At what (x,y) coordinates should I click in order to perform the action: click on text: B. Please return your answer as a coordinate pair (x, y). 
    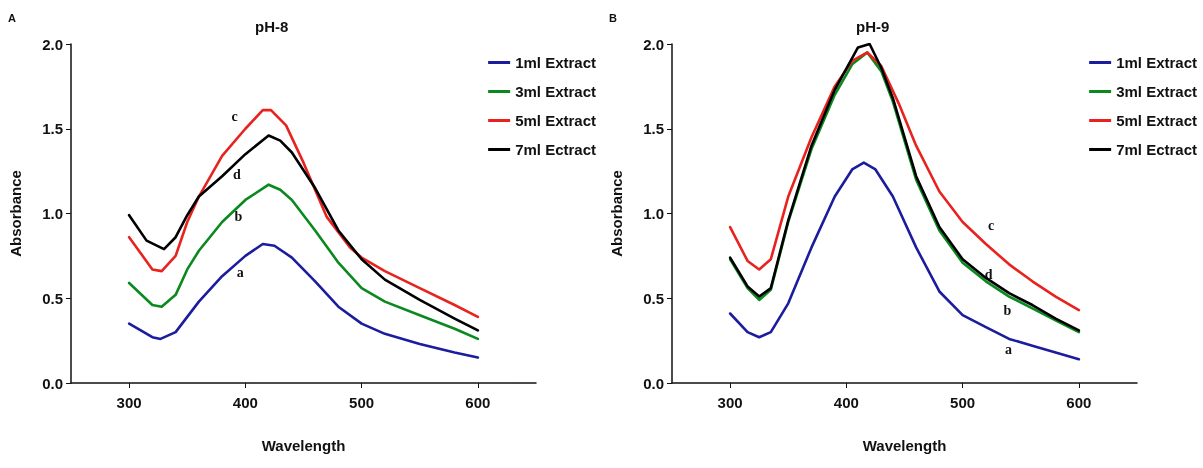
    Looking at the image, I should click on (613, 17).